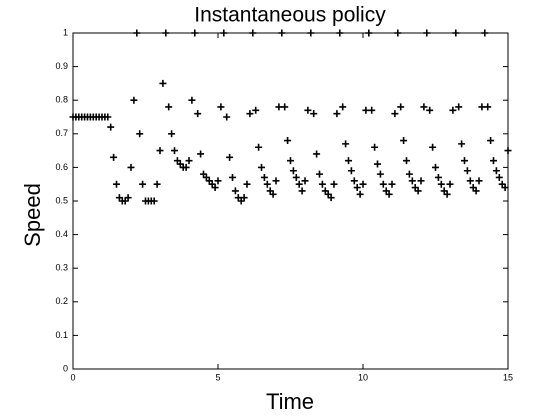 The height and width of the screenshot is (419, 560). What do you see at coordinates (508, 377) in the screenshot?
I see `x-tick-label: 15` at bounding box center [508, 377].